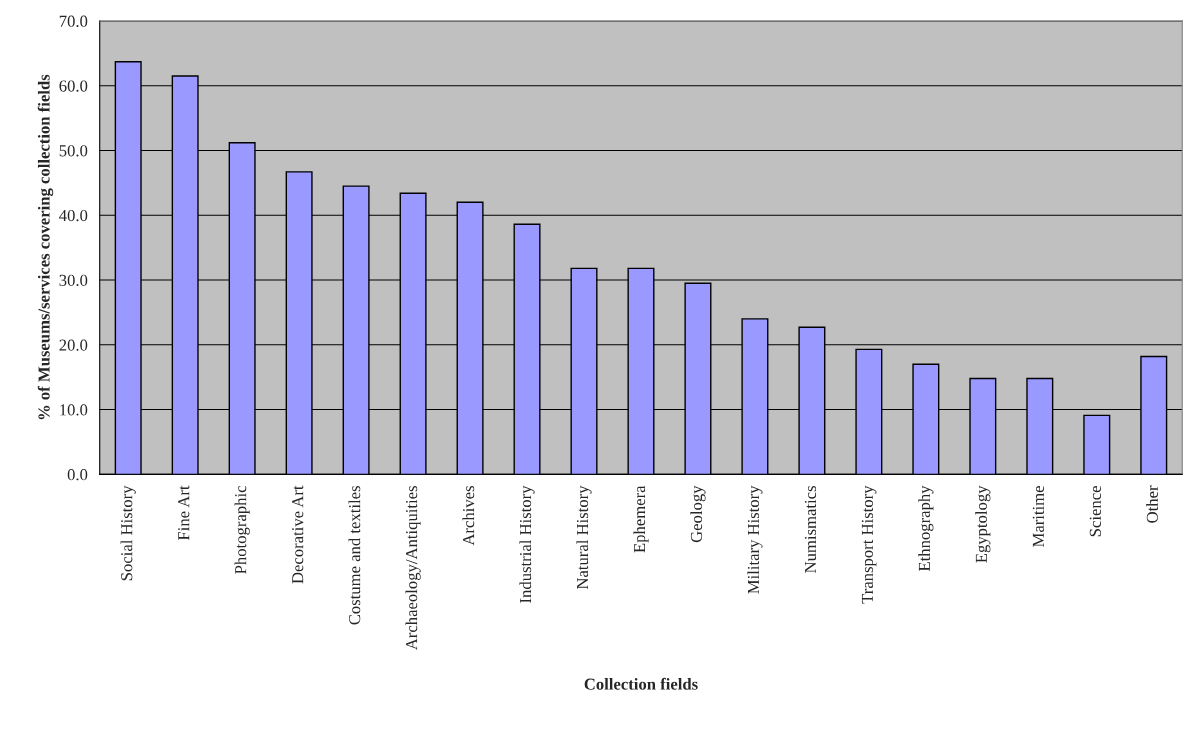 The image size is (1187, 747). I want to click on y-tick-label: 40.0, so click(73, 215).